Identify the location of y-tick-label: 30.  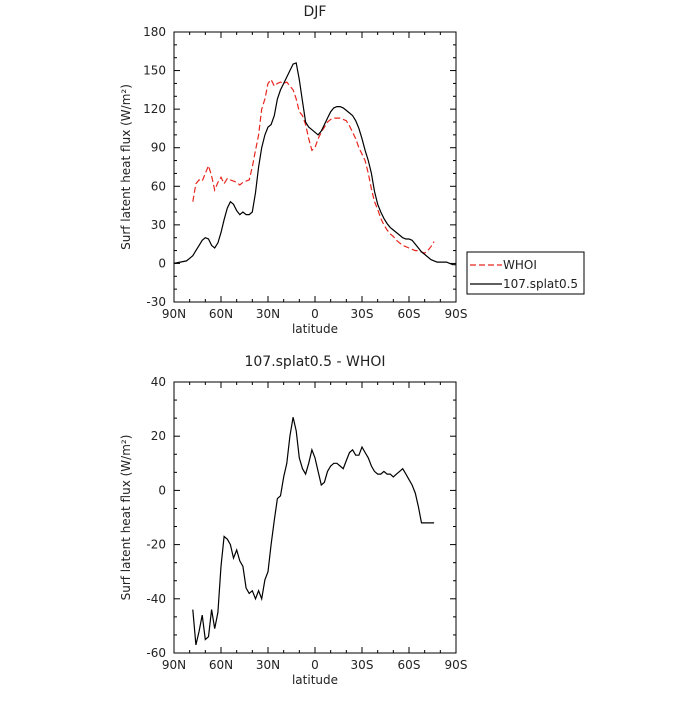
(158, 225).